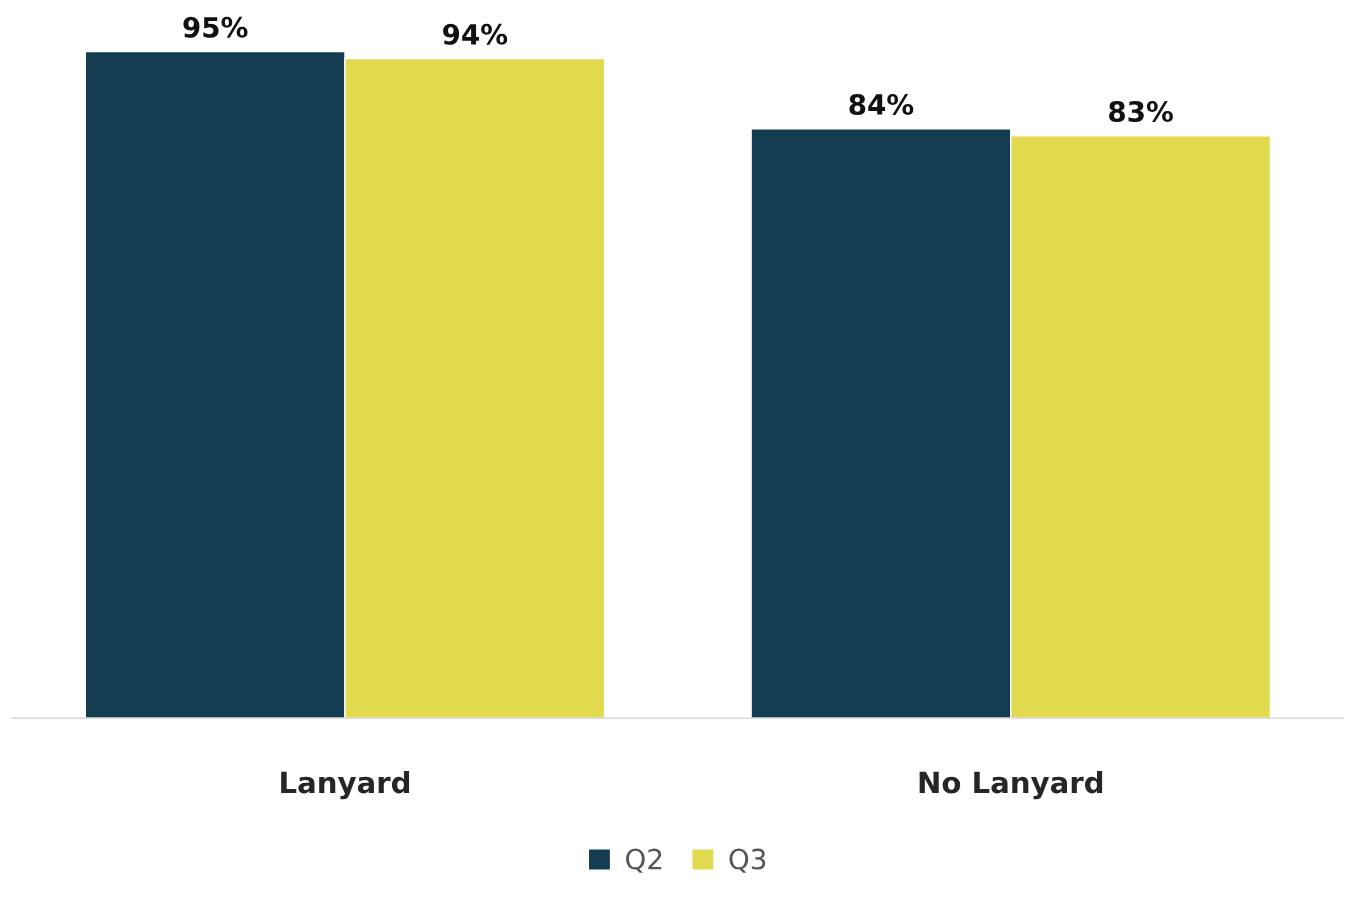 This screenshot has width=1345, height=909. Describe the element at coordinates (747, 860) in the screenshot. I see `legend-label: Q3` at that location.